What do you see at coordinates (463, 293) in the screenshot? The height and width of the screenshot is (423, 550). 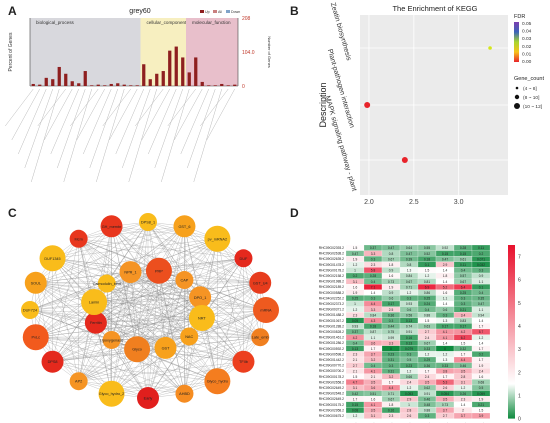 I see `heatmap-cell-value: 0.25` at bounding box center [463, 293].